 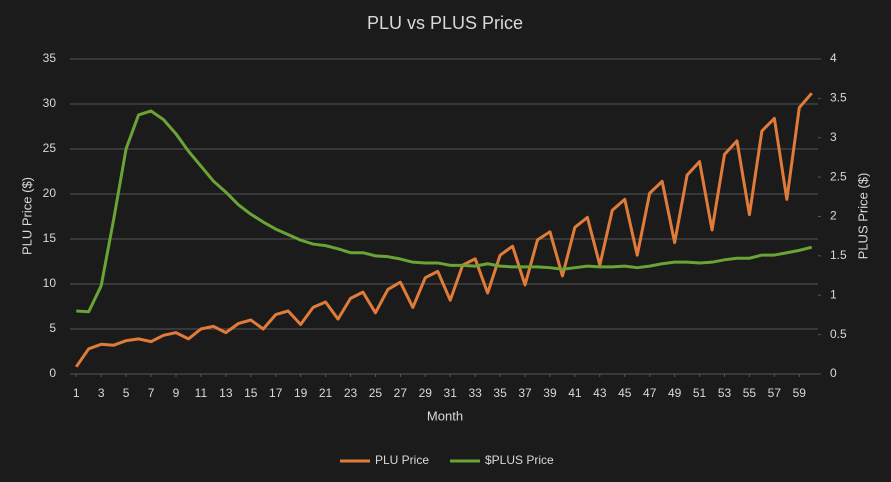 What do you see at coordinates (426, 393) in the screenshot?
I see `x-tick-label: 29` at bounding box center [426, 393].